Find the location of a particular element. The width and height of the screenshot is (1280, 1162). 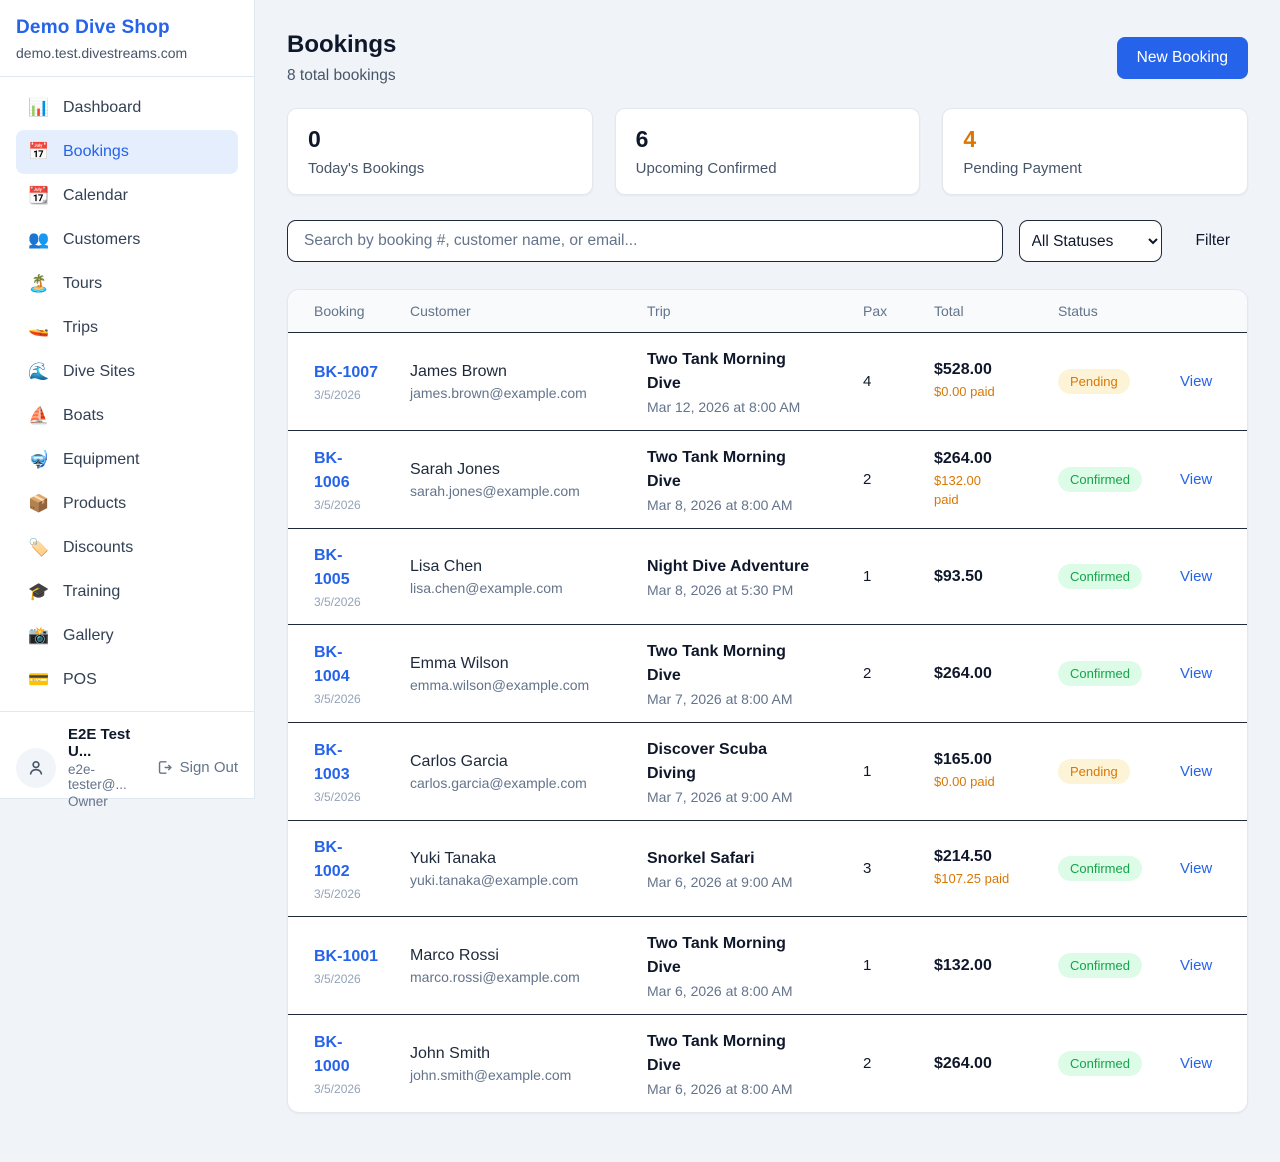

col-status: Status is located at coordinates (1107, 311).